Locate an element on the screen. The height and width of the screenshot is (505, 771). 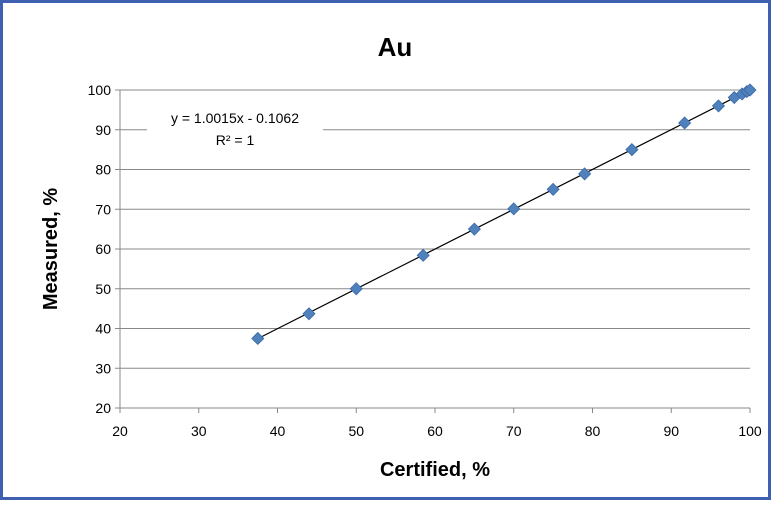
y-tick-label-100: 100 is located at coordinates (100, 90).